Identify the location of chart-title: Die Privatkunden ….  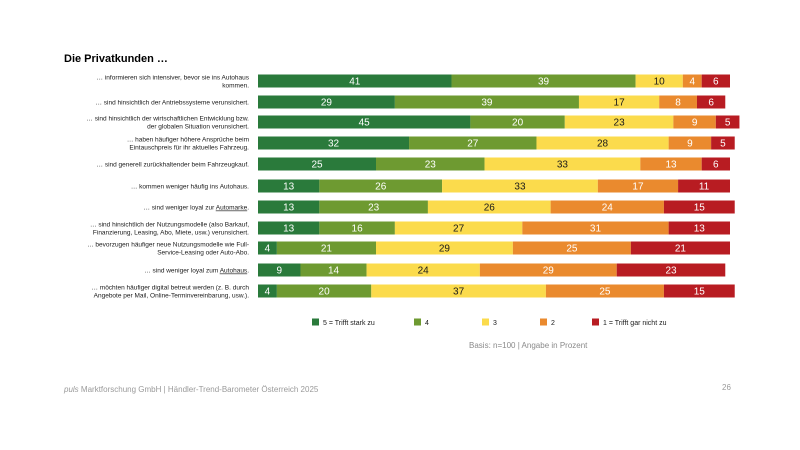
(116, 59).